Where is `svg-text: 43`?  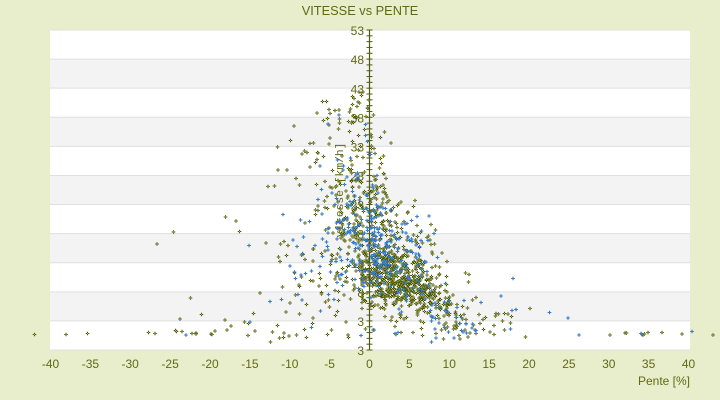 svg-text: 43 is located at coordinates (358, 89).